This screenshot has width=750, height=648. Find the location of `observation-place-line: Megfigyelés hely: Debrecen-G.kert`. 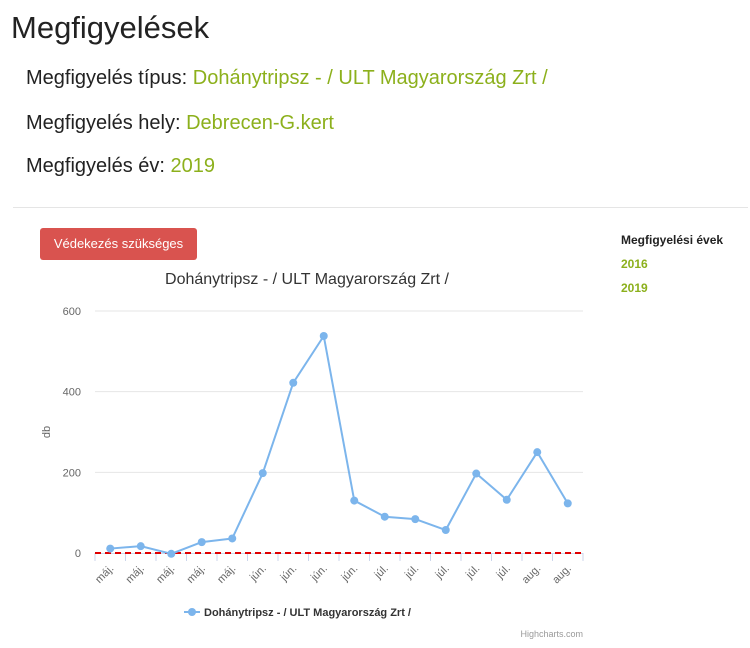

observation-place-line: Megfigyelés hely: Debrecen-G.kert is located at coordinates (180, 123).